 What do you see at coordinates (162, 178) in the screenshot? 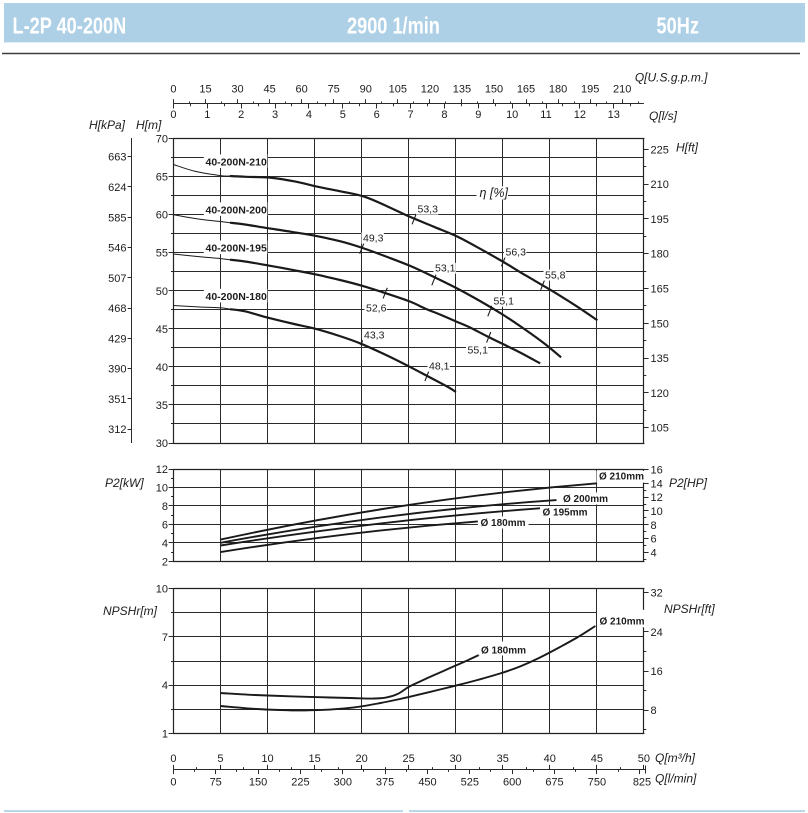
I see `svg-text: 65` at bounding box center [162, 178].